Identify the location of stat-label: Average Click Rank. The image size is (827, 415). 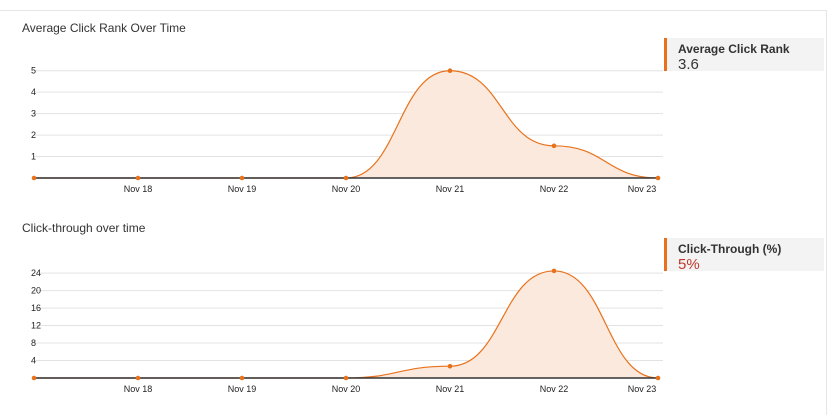
(734, 49).